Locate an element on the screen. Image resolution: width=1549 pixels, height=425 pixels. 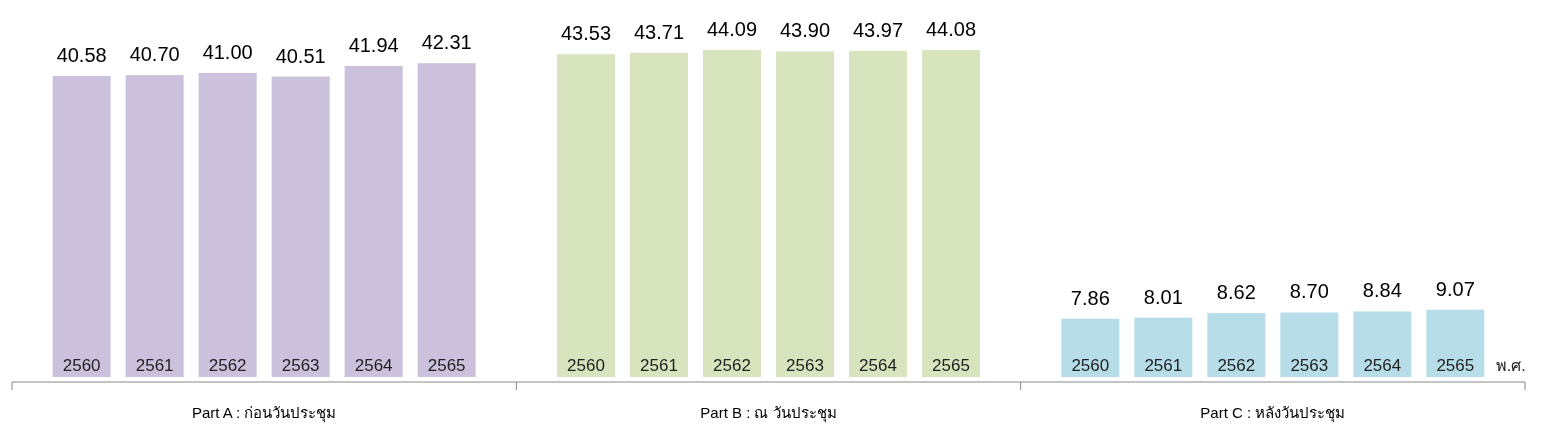
data-label: 8.70 is located at coordinates (1309, 291).